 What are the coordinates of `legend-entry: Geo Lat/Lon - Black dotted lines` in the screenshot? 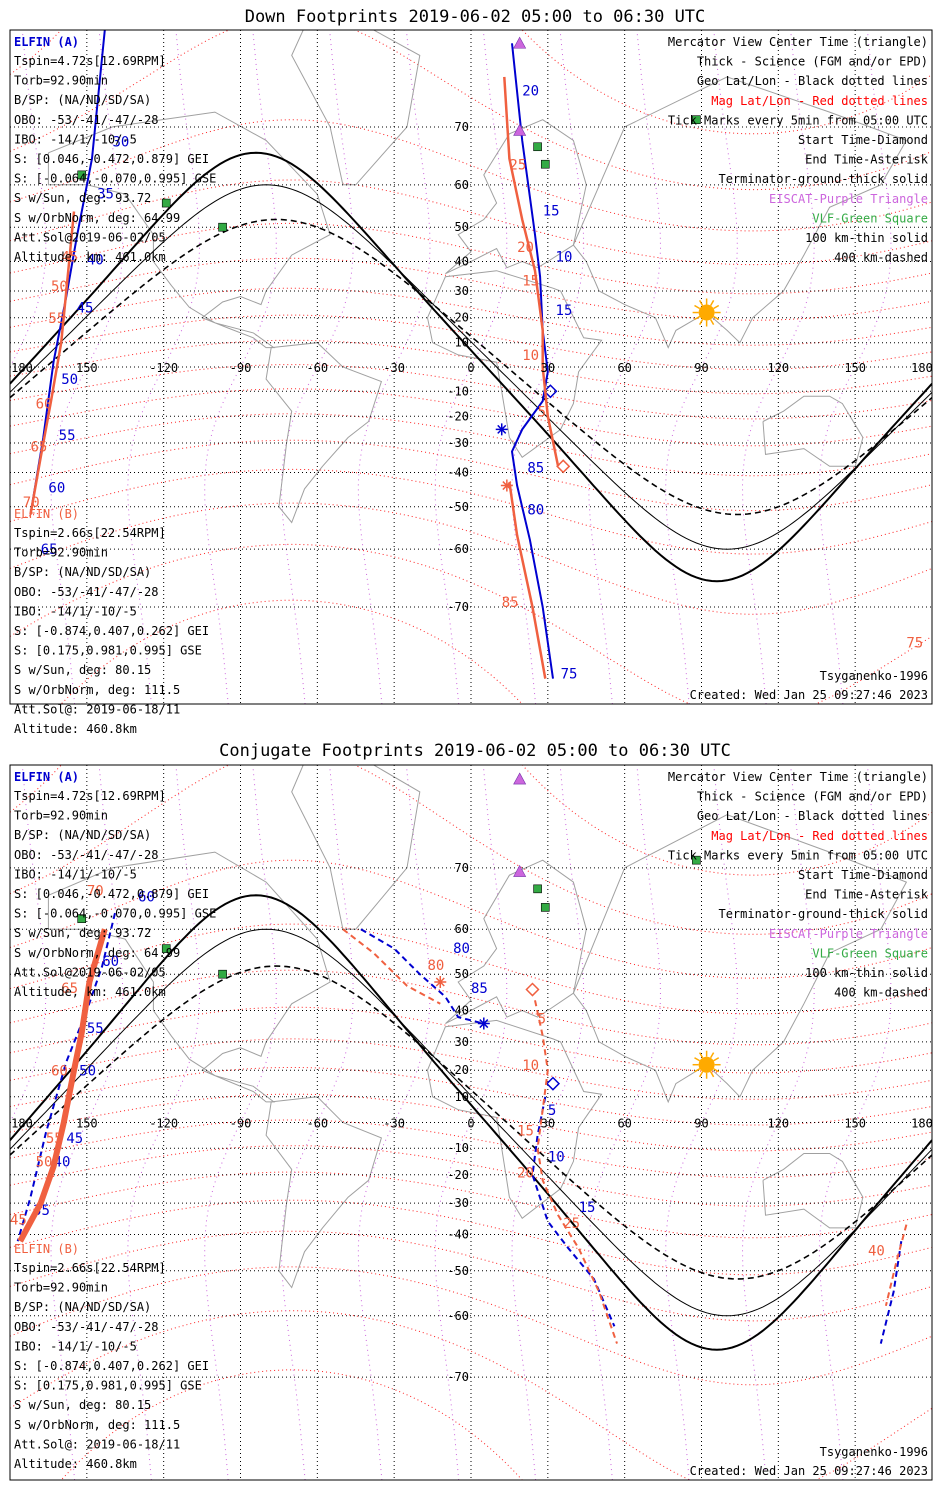 It's located at (812, 81).